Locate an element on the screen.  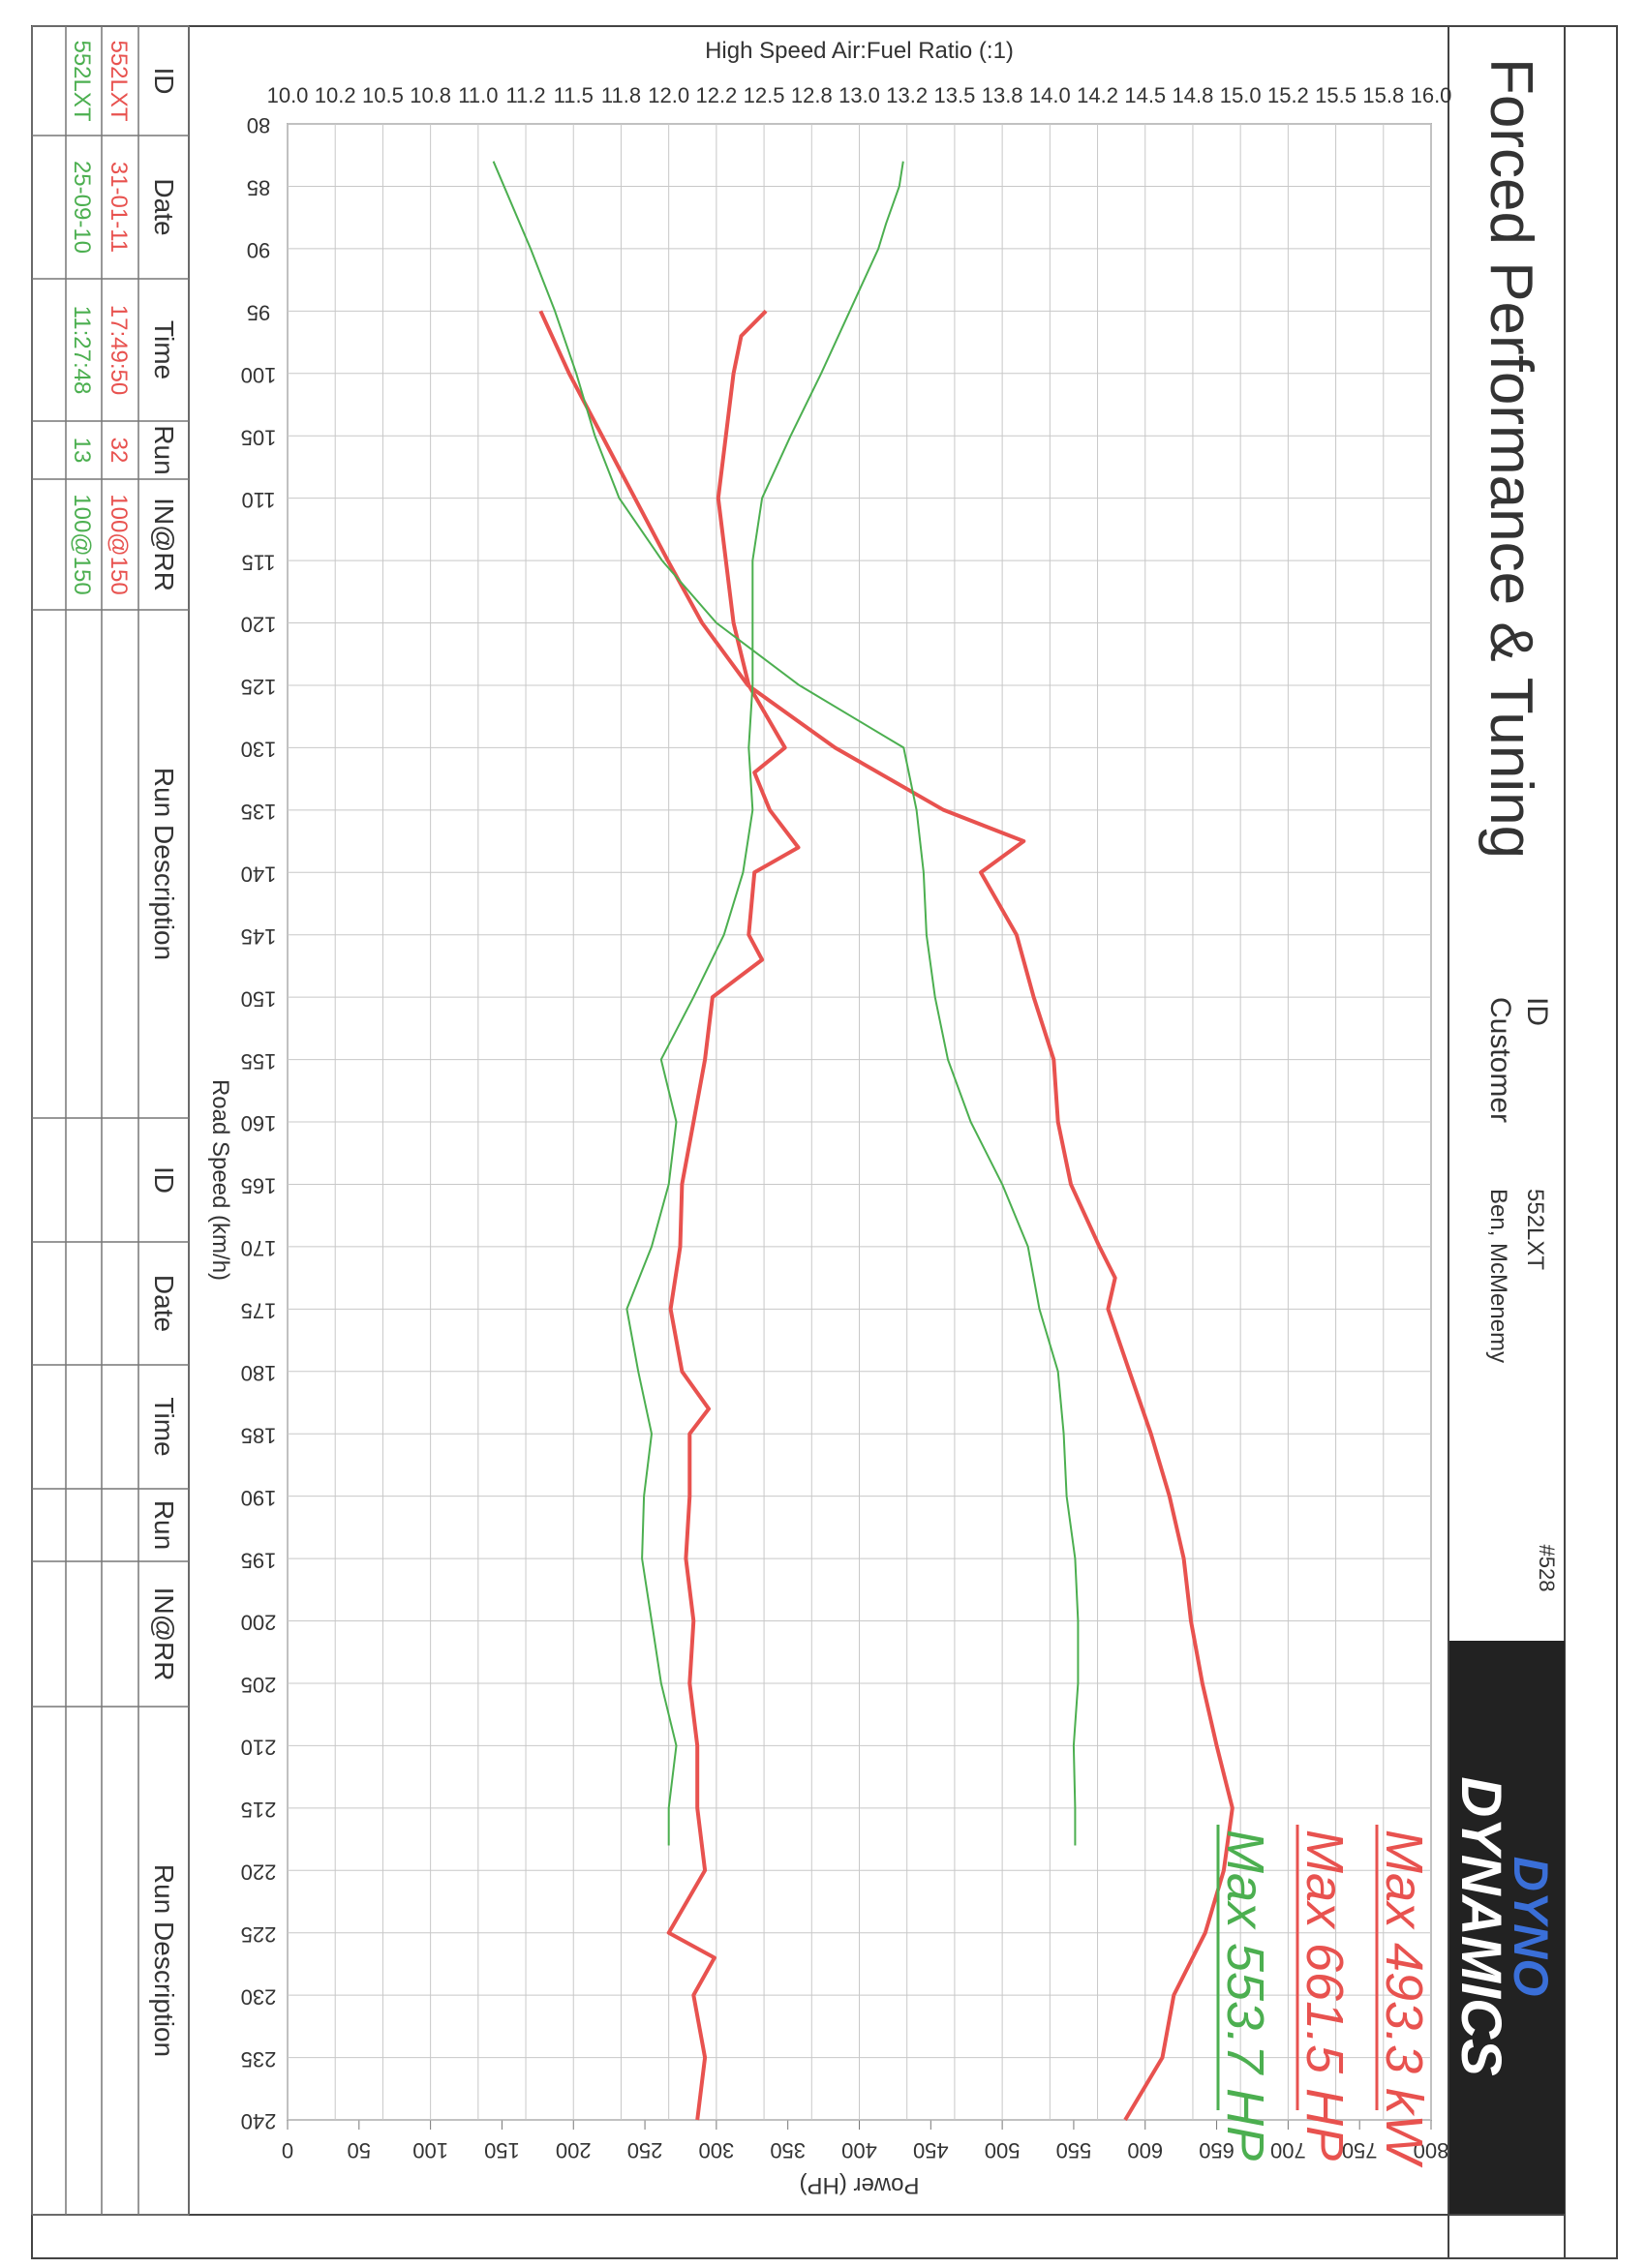
y-tick-label: 13.0 is located at coordinates (859, 95).